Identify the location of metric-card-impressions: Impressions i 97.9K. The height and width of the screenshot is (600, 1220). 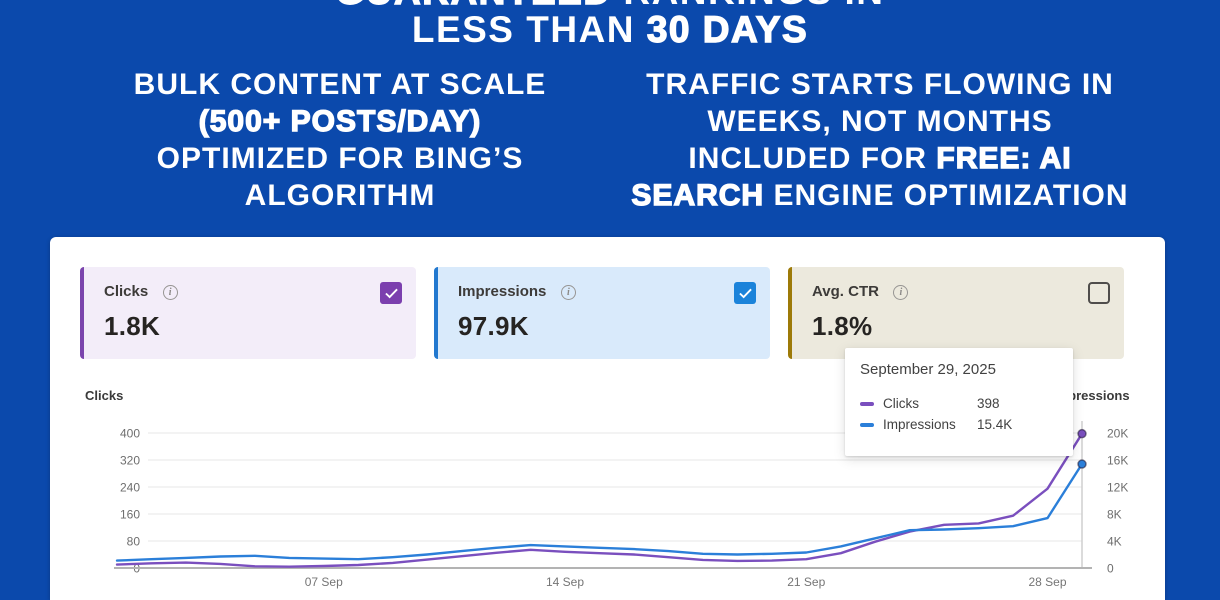
(602, 313).